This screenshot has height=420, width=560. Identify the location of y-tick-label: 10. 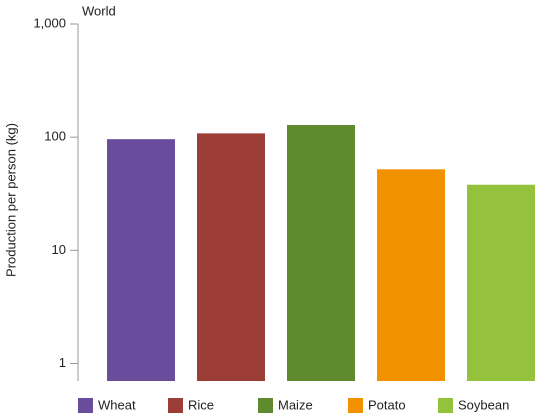
(59, 249).